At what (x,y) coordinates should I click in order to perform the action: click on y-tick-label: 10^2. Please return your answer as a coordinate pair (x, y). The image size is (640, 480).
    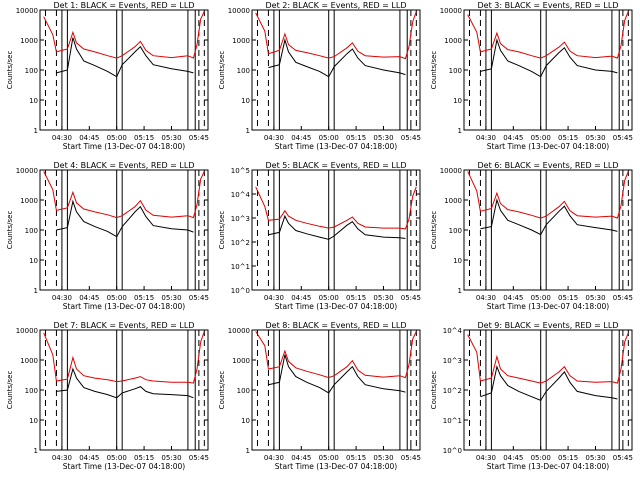
    Looking at the image, I should click on (452, 391).